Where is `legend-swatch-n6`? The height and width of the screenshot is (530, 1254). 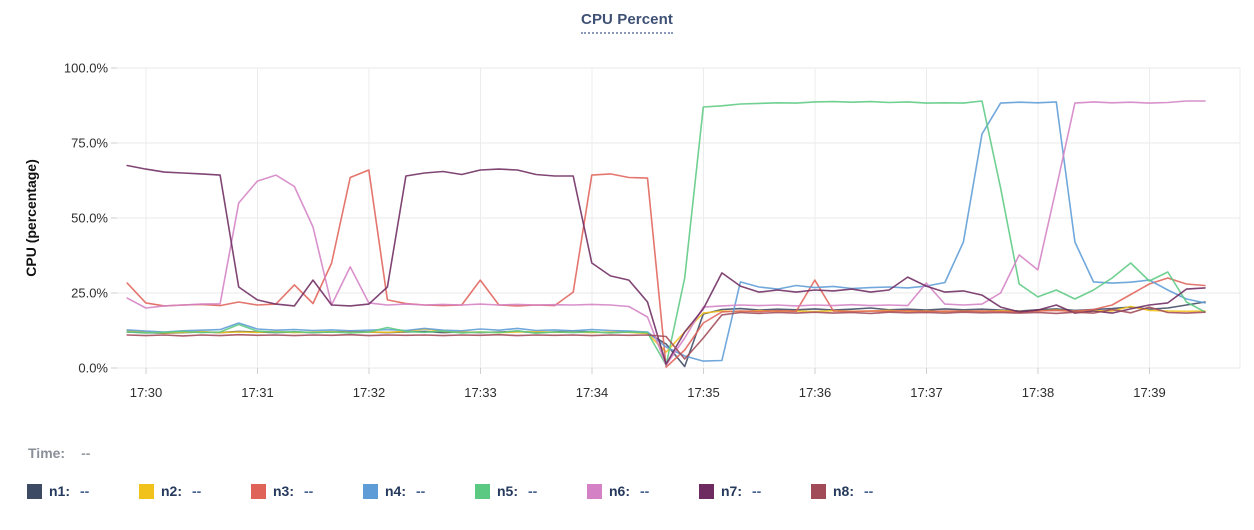 legend-swatch-n6 is located at coordinates (594, 491).